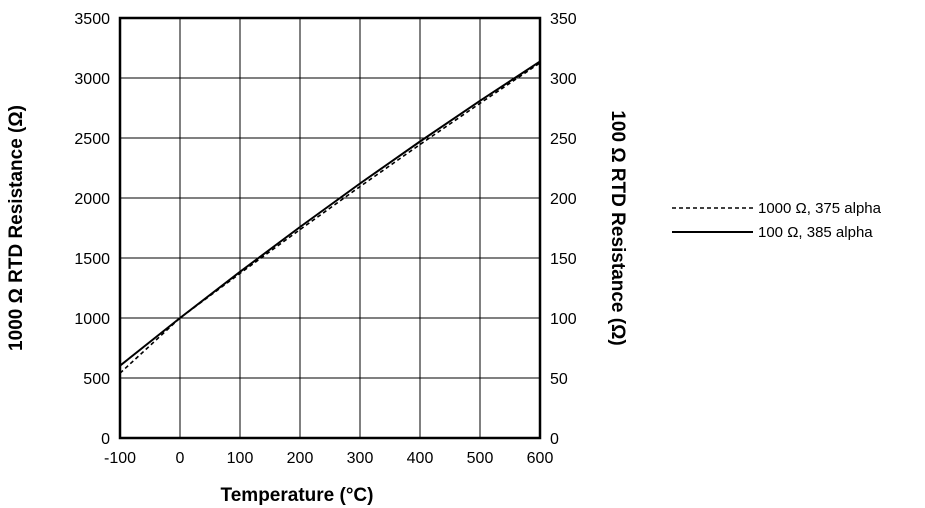  I want to click on left-y-tick-label-6: 3000, so click(92, 79).